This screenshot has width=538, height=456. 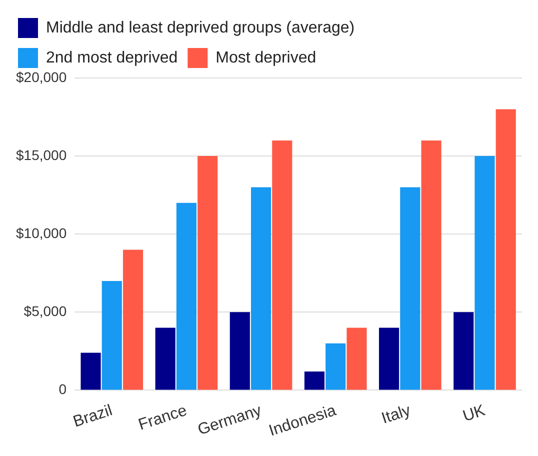 What do you see at coordinates (41, 154) in the screenshot?
I see `y-tick-label: $15,000` at bounding box center [41, 154].